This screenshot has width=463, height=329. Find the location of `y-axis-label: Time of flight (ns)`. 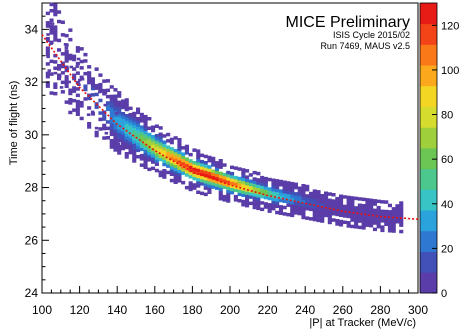

y-axis-label: Time of flight (ns) is located at coordinates (14, 123).